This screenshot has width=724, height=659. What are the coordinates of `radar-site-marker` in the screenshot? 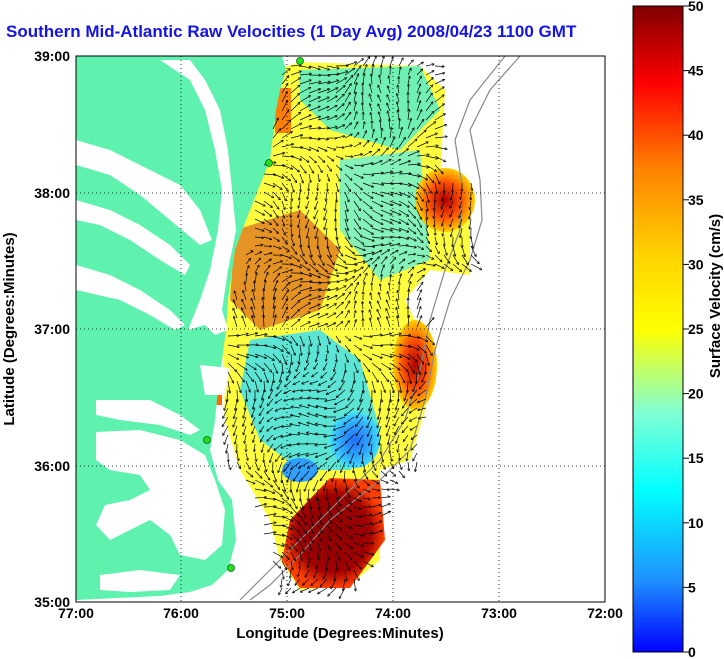 It's located at (269, 163).